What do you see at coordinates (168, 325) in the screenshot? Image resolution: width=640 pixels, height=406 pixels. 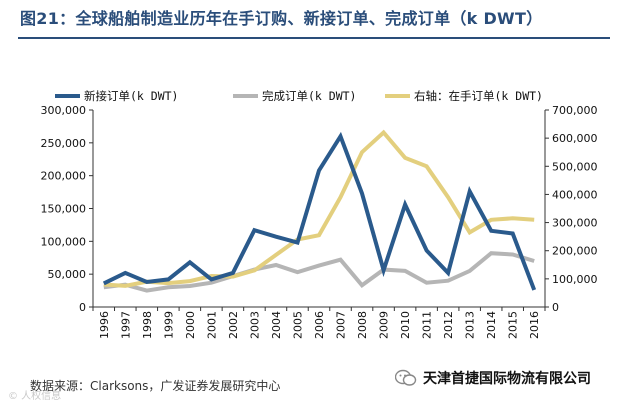 I see `x-tick-label: 1999` at bounding box center [168, 325].